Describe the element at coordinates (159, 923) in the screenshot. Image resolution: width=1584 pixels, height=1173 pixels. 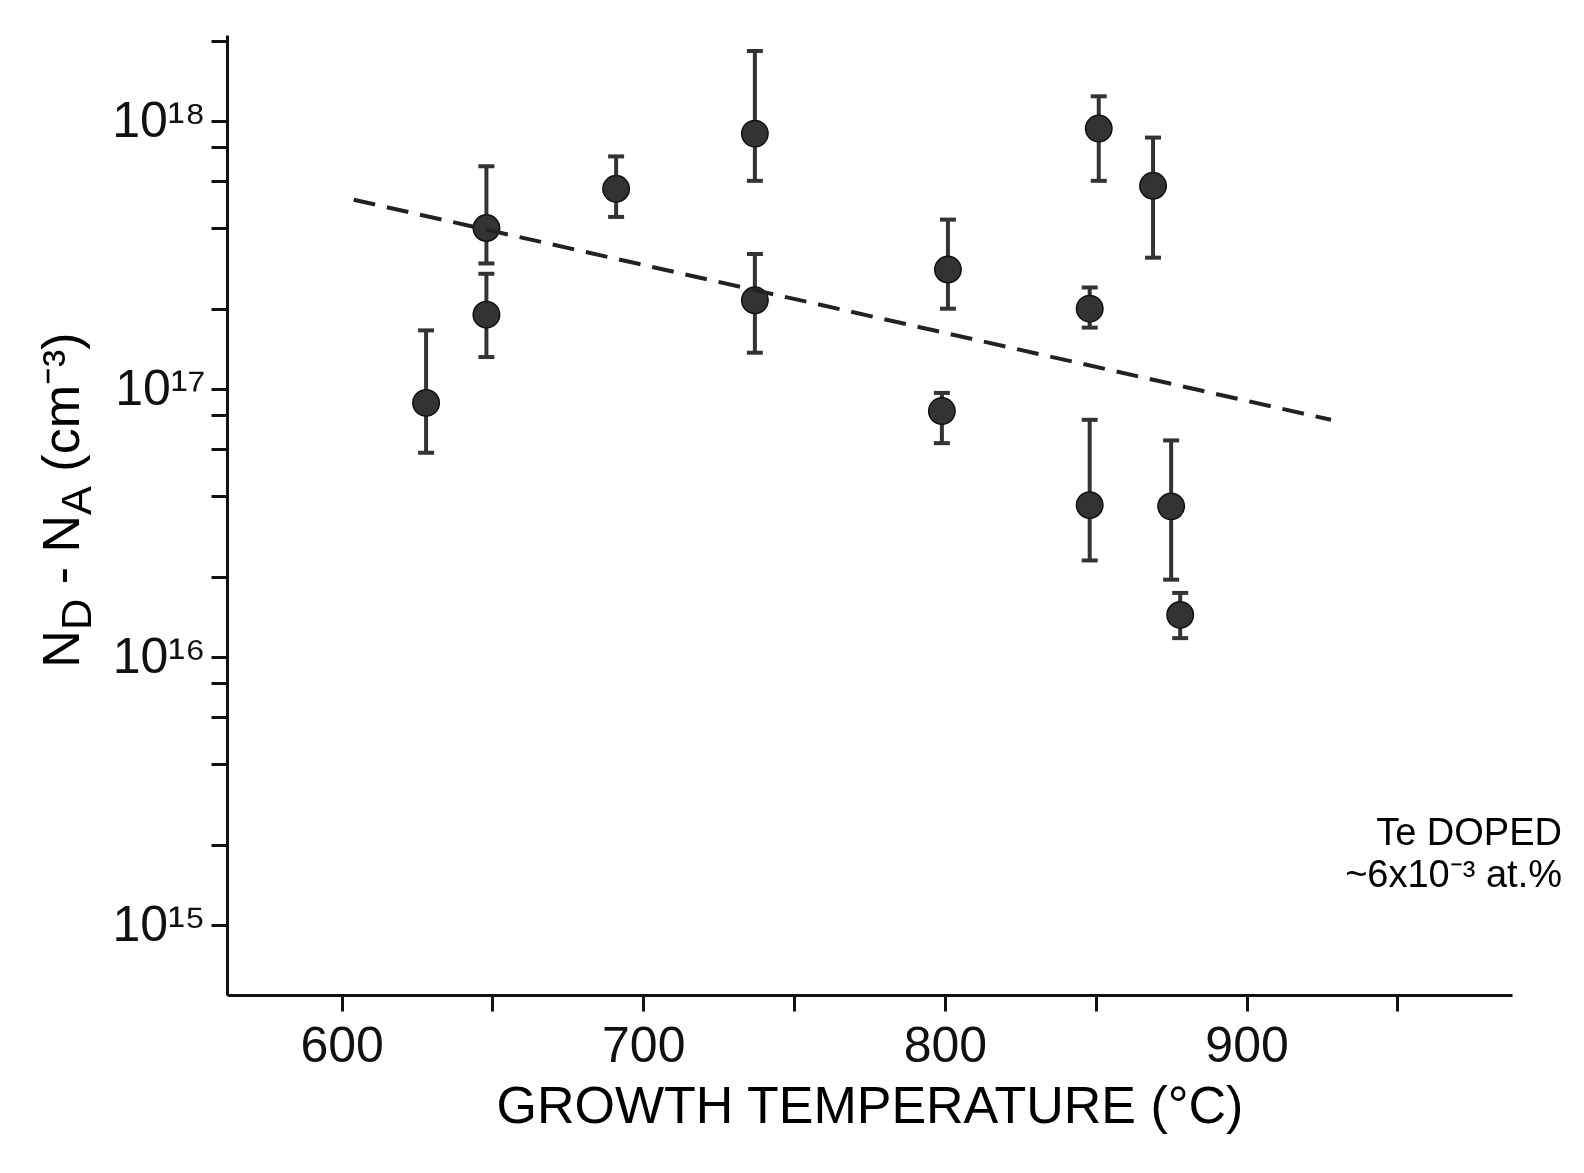
I see `y-tick-label: 10¹⁵` at that location.